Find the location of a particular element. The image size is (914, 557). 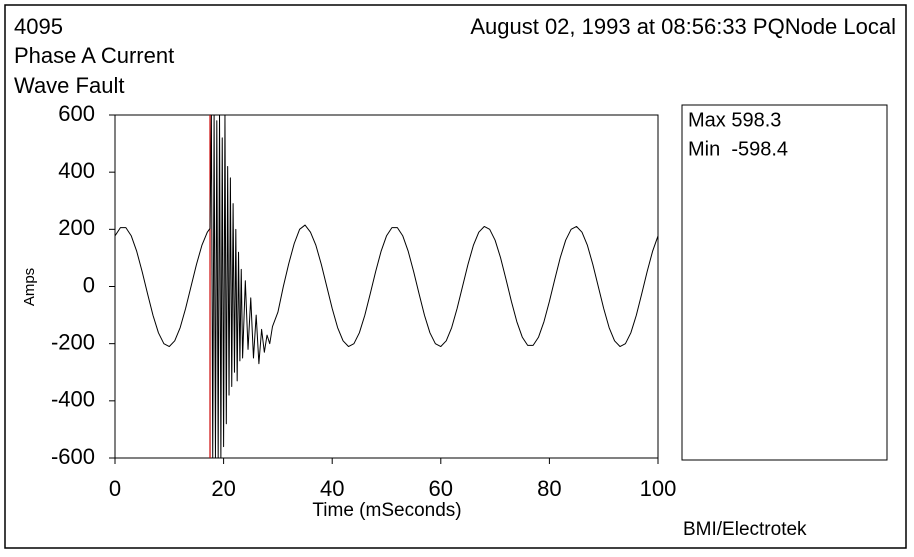

x-axis-label: Time (mSeconds) is located at coordinates (386, 510).